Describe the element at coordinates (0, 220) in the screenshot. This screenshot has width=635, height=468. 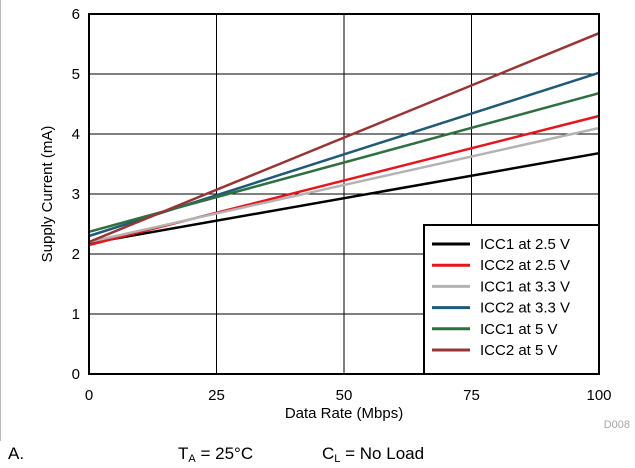
I see `frame-left-border` at that location.